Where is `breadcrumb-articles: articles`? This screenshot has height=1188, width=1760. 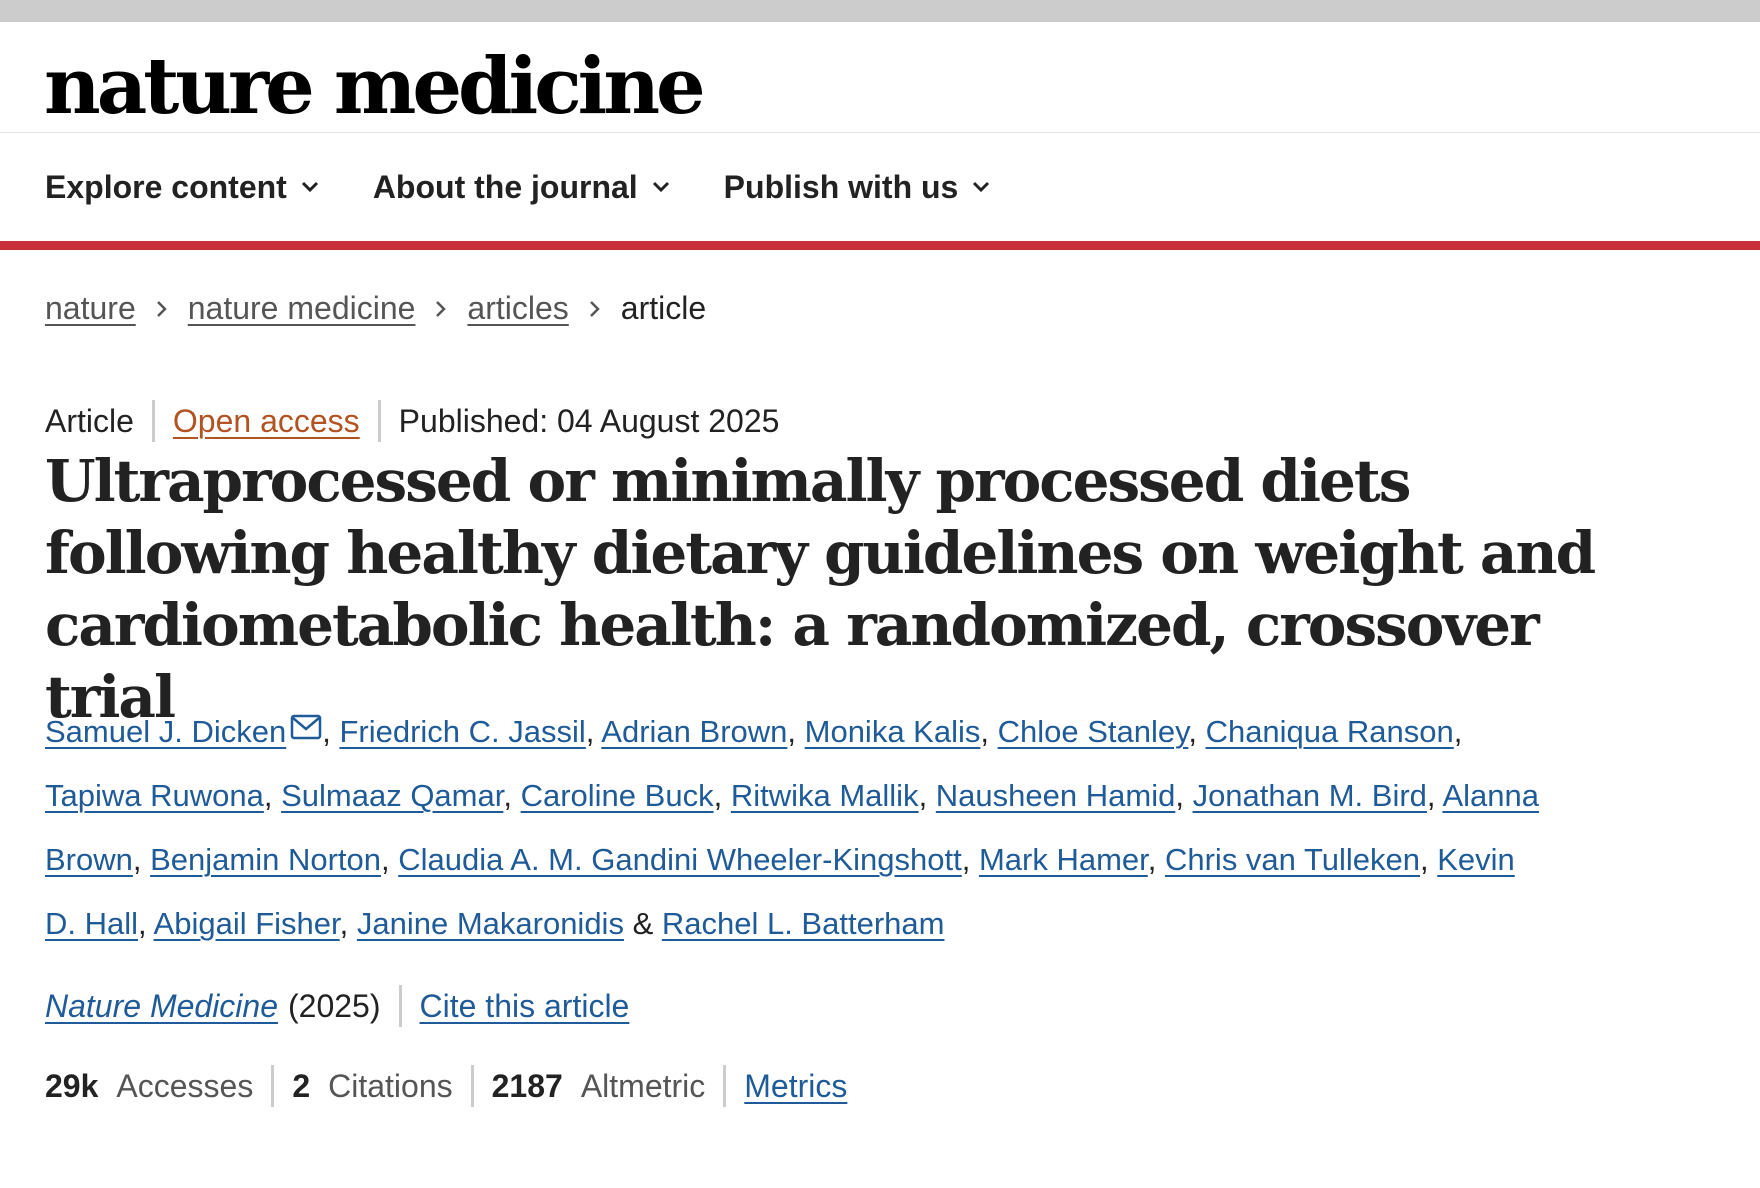 breadcrumb-articles: articles is located at coordinates (518, 308).